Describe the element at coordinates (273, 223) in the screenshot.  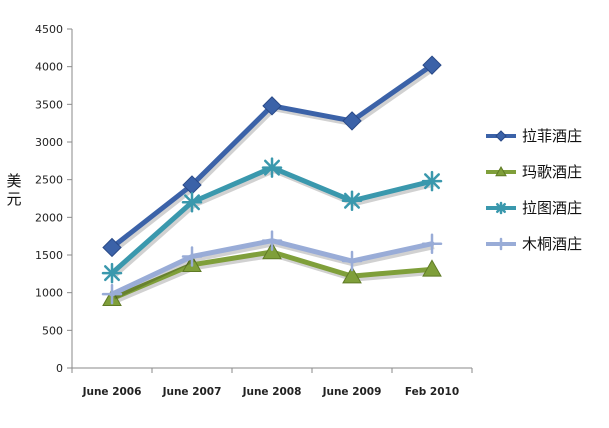
I see `series-line-shadow` at that location.